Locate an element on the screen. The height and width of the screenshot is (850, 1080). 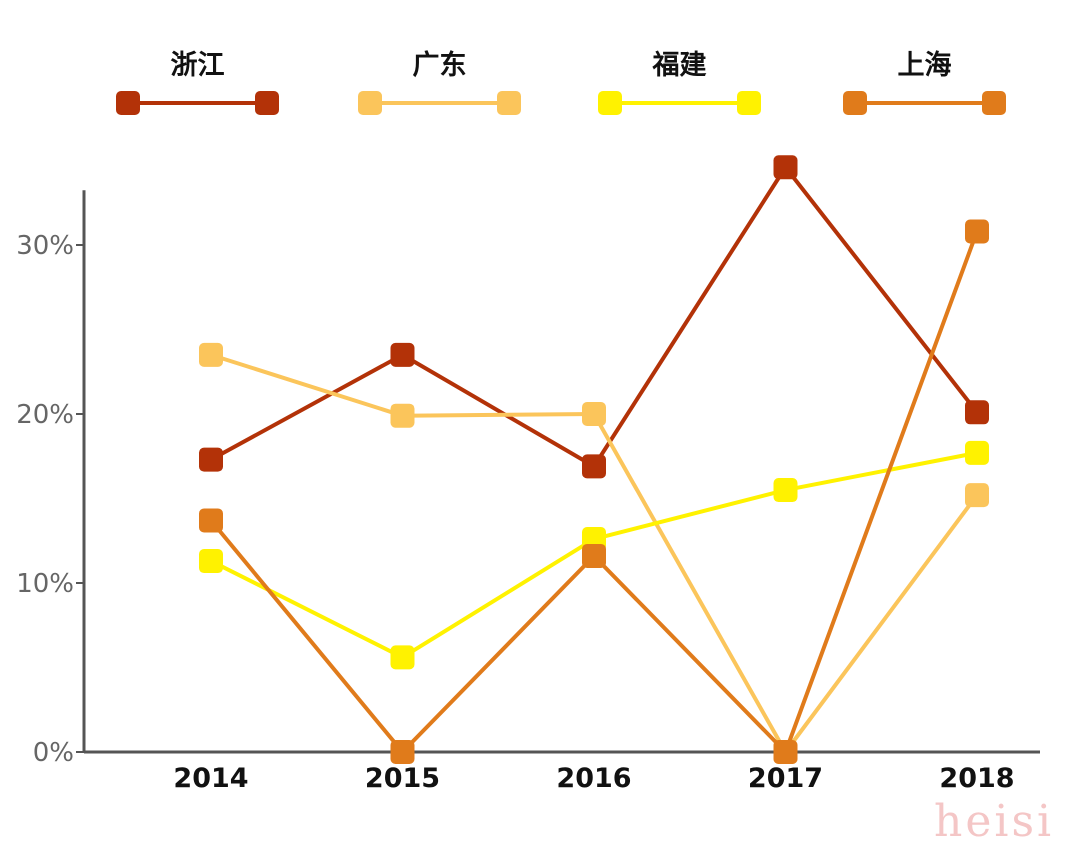
x-axis-ticks: 2014 2015 2016 2017 2018 is located at coordinates (593, 778).